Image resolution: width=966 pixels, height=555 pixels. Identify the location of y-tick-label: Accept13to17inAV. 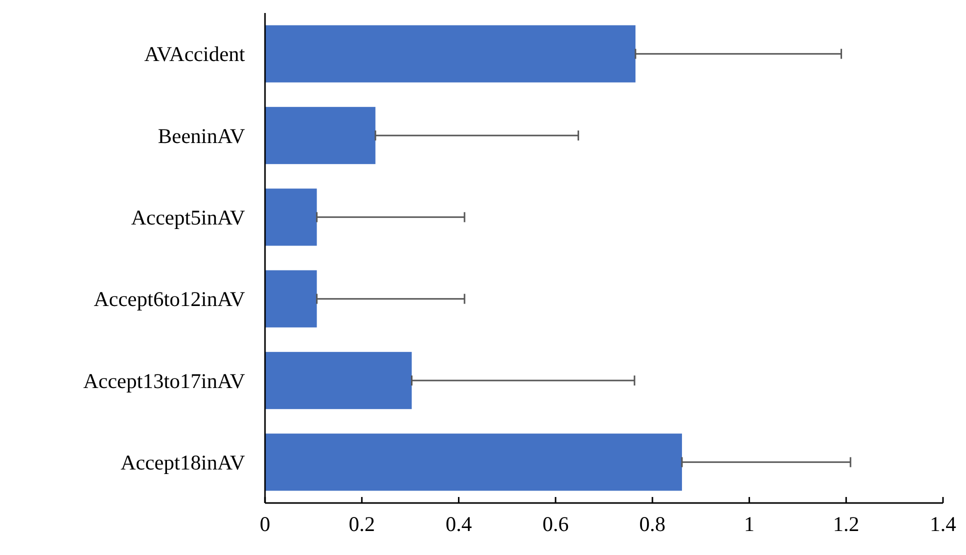
(164, 380).